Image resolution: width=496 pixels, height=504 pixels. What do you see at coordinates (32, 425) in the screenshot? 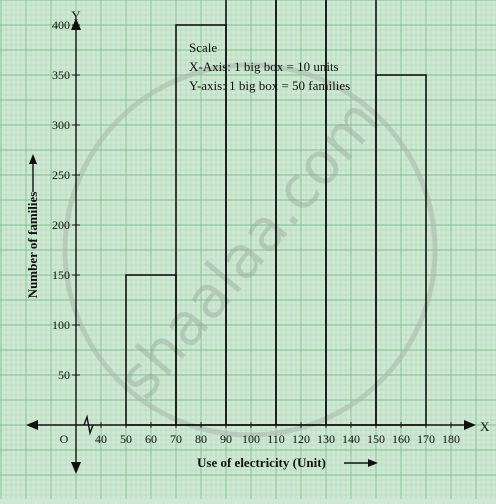
I see `x-axis-arrow-left` at bounding box center [32, 425].